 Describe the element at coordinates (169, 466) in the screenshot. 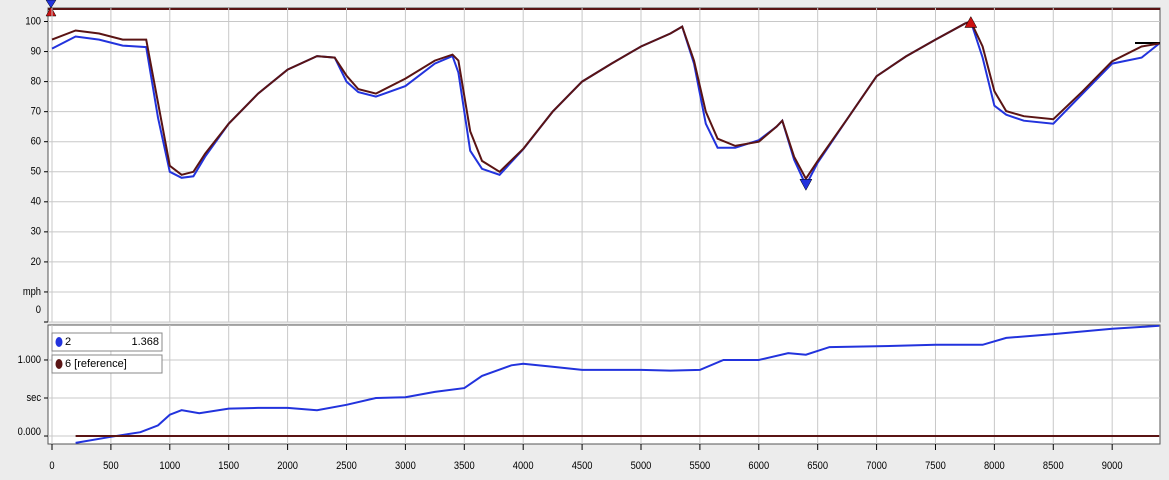

I see `x-tick-label: 1000` at that location.